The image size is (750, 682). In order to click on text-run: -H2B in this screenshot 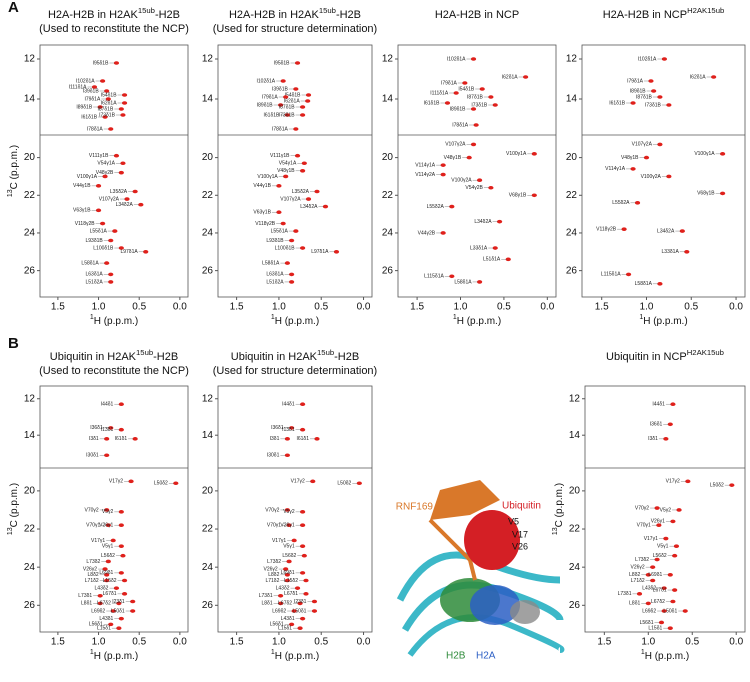, I will do `click(167, 15)`.